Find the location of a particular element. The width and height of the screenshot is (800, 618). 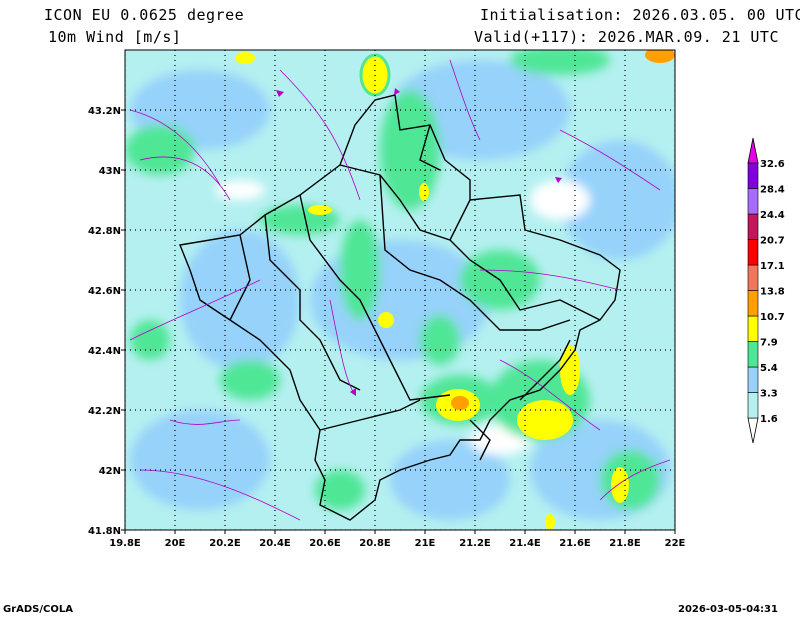

colorbar-label: 5.4 is located at coordinates (769, 368).